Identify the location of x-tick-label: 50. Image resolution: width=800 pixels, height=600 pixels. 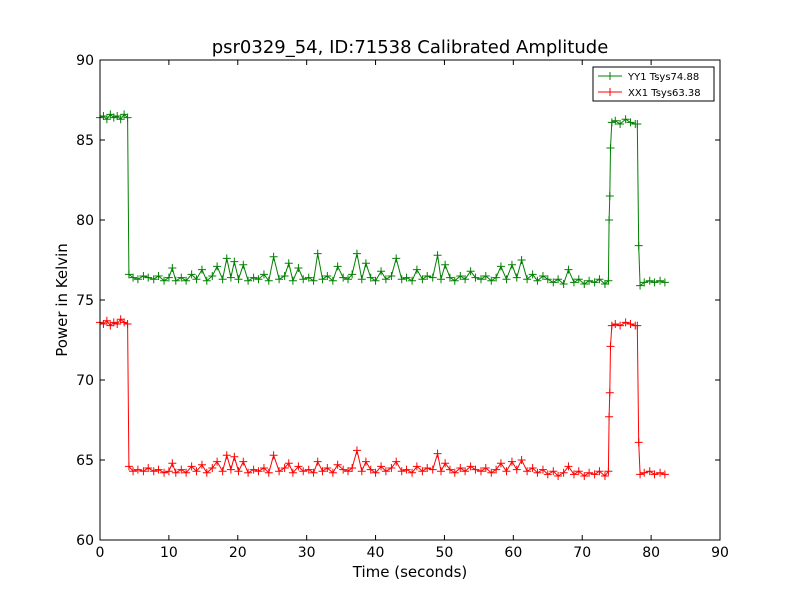
(445, 553).